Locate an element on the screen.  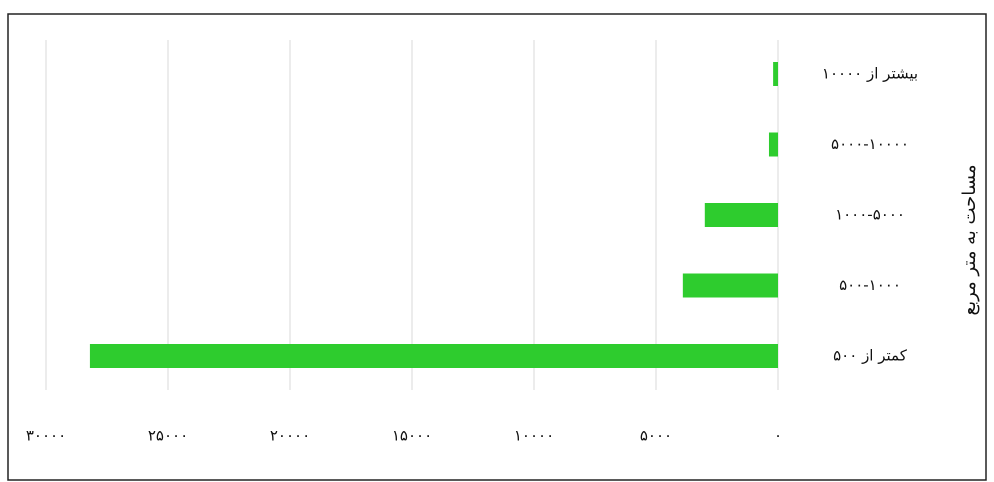
x-tick-label: ۲۰۰۰۰ is located at coordinates (290, 436).